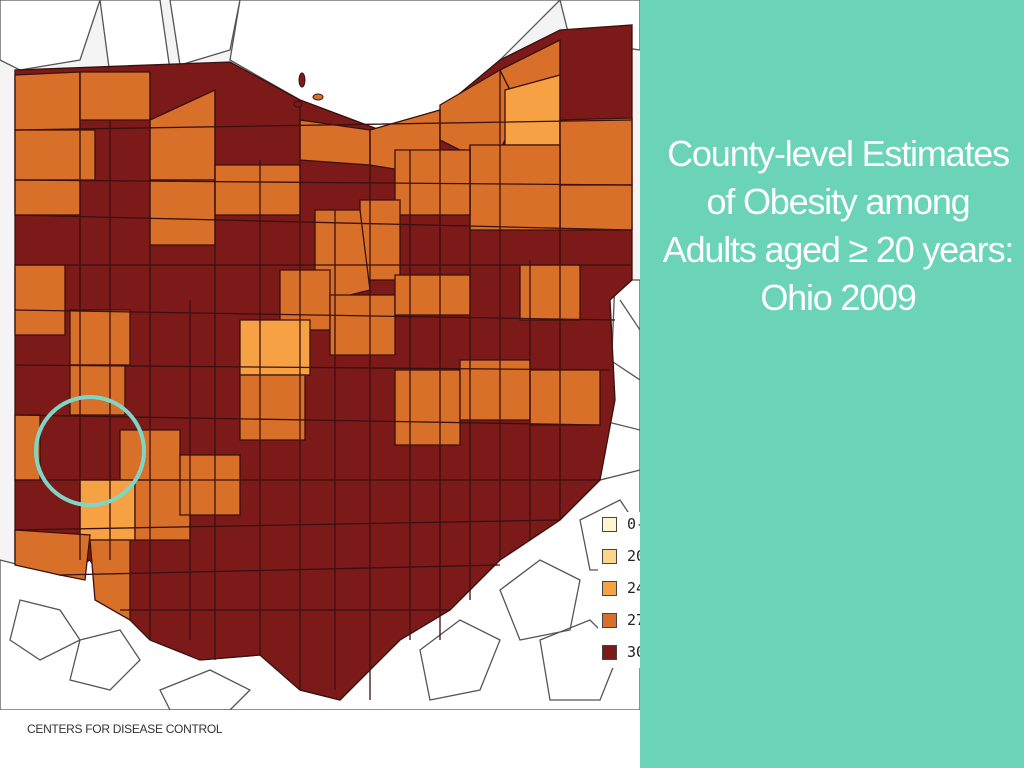 This screenshot has height=768, width=1024. Describe the element at coordinates (619, 620) in the screenshot. I see `legend-item: 27.3-30.8` at that location.